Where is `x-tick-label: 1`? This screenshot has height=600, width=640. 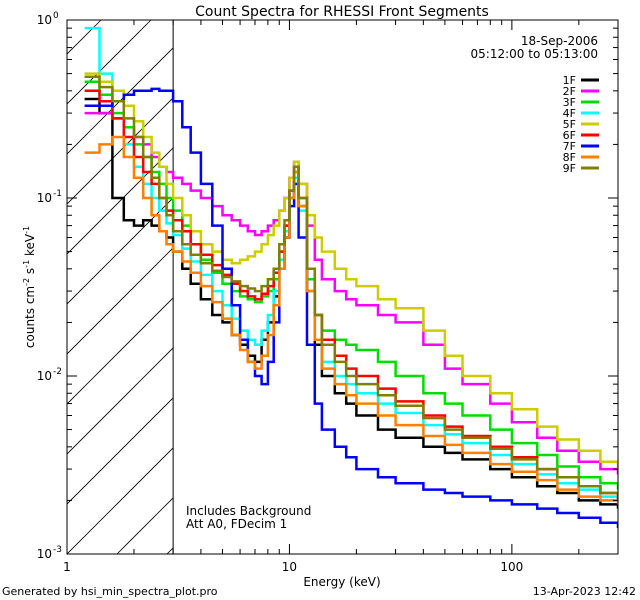
x-tick-label: 1 is located at coordinates (67, 567).